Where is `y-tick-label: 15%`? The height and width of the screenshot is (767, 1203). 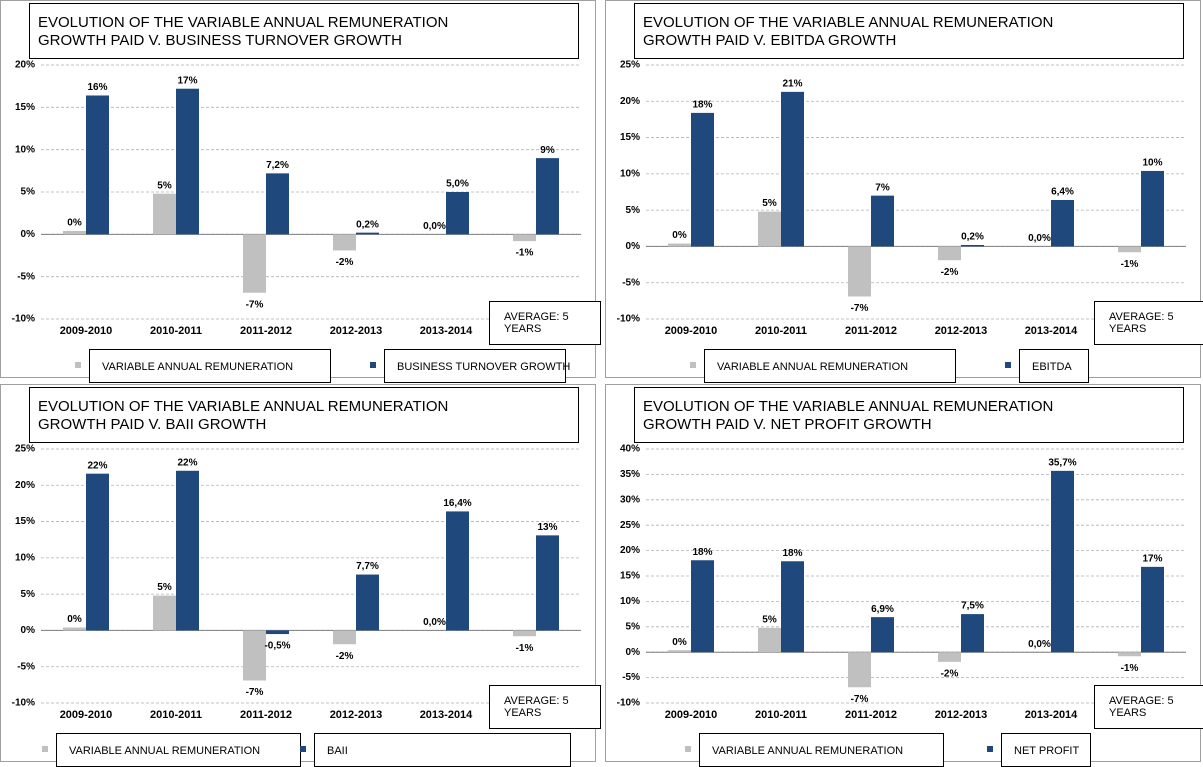
y-tick-label: 15% is located at coordinates (25, 107).